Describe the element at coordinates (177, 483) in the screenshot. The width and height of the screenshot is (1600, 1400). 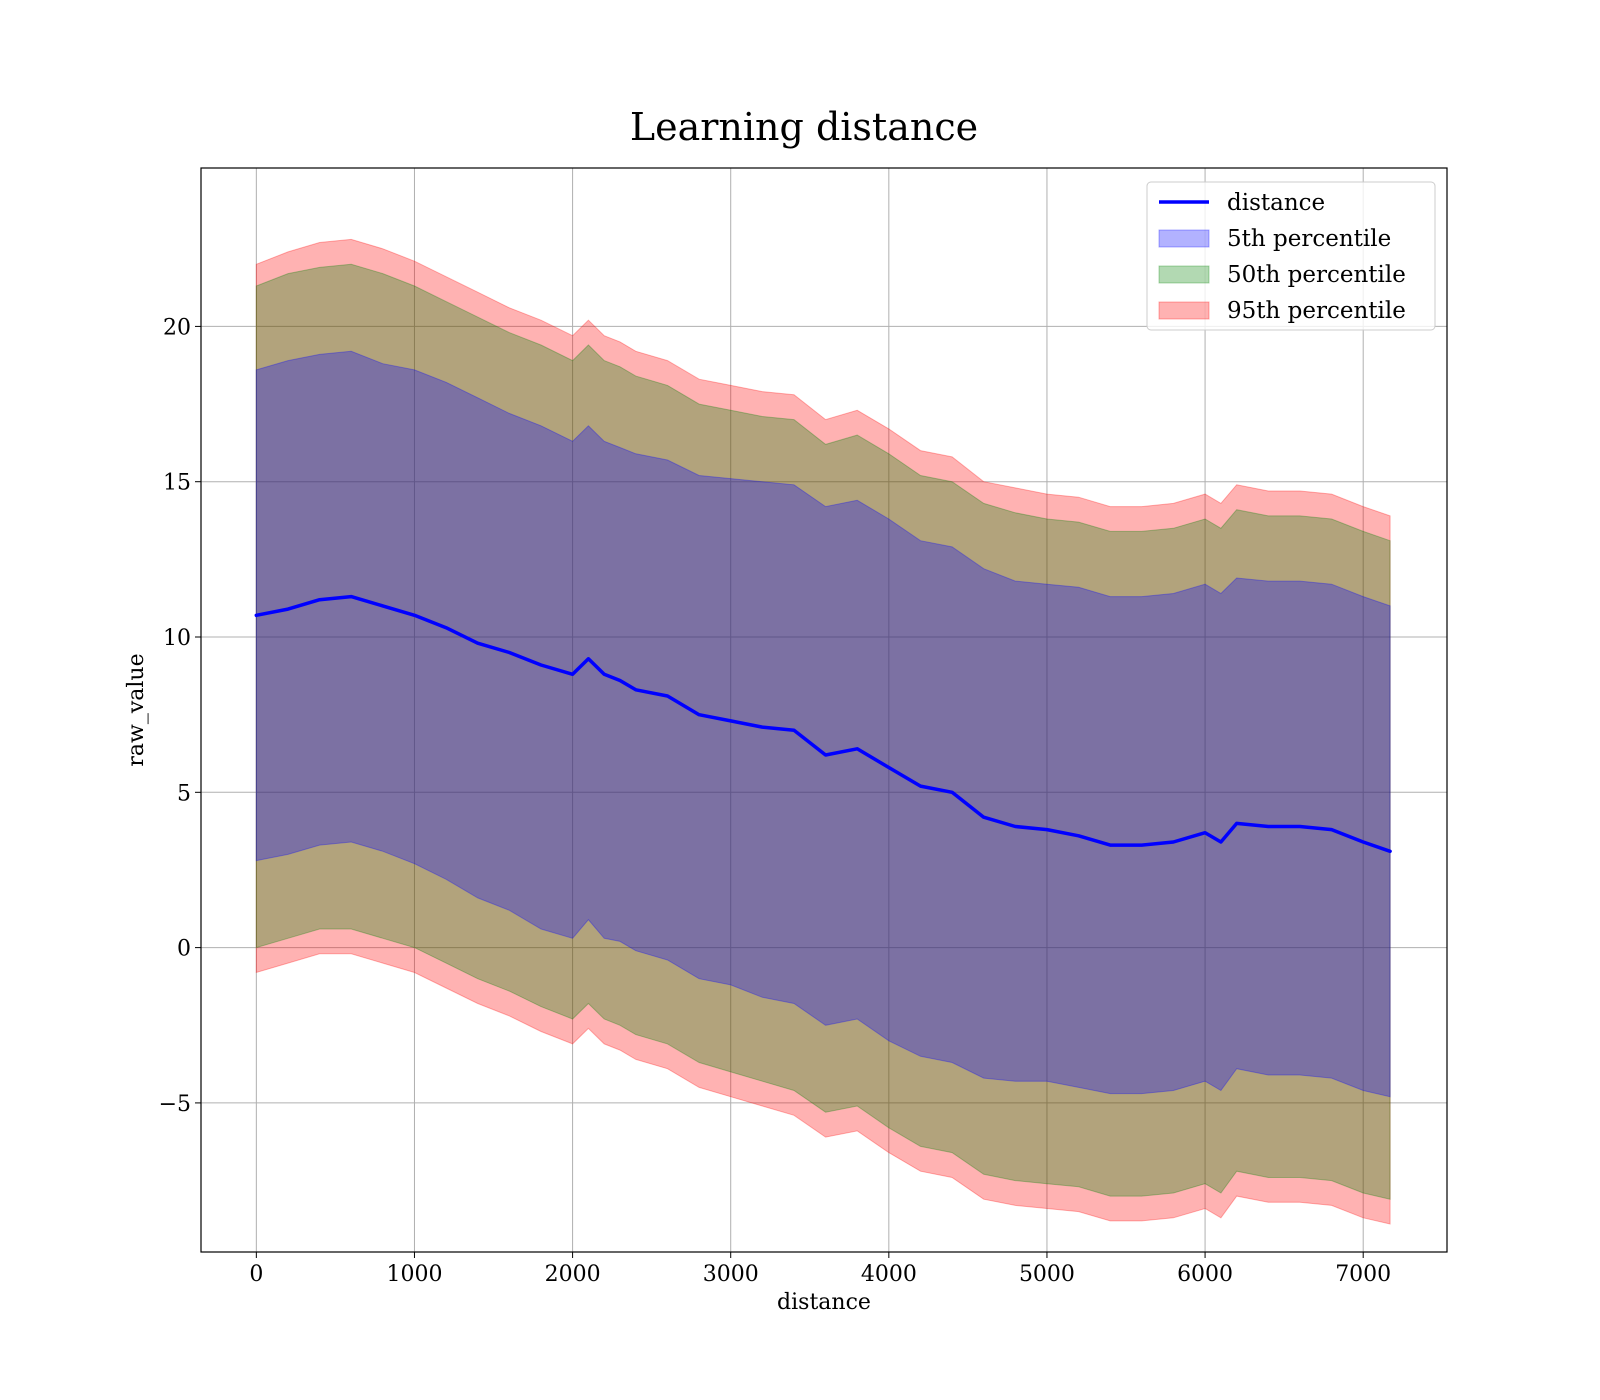
I see `y-tick-label: 15` at that location.